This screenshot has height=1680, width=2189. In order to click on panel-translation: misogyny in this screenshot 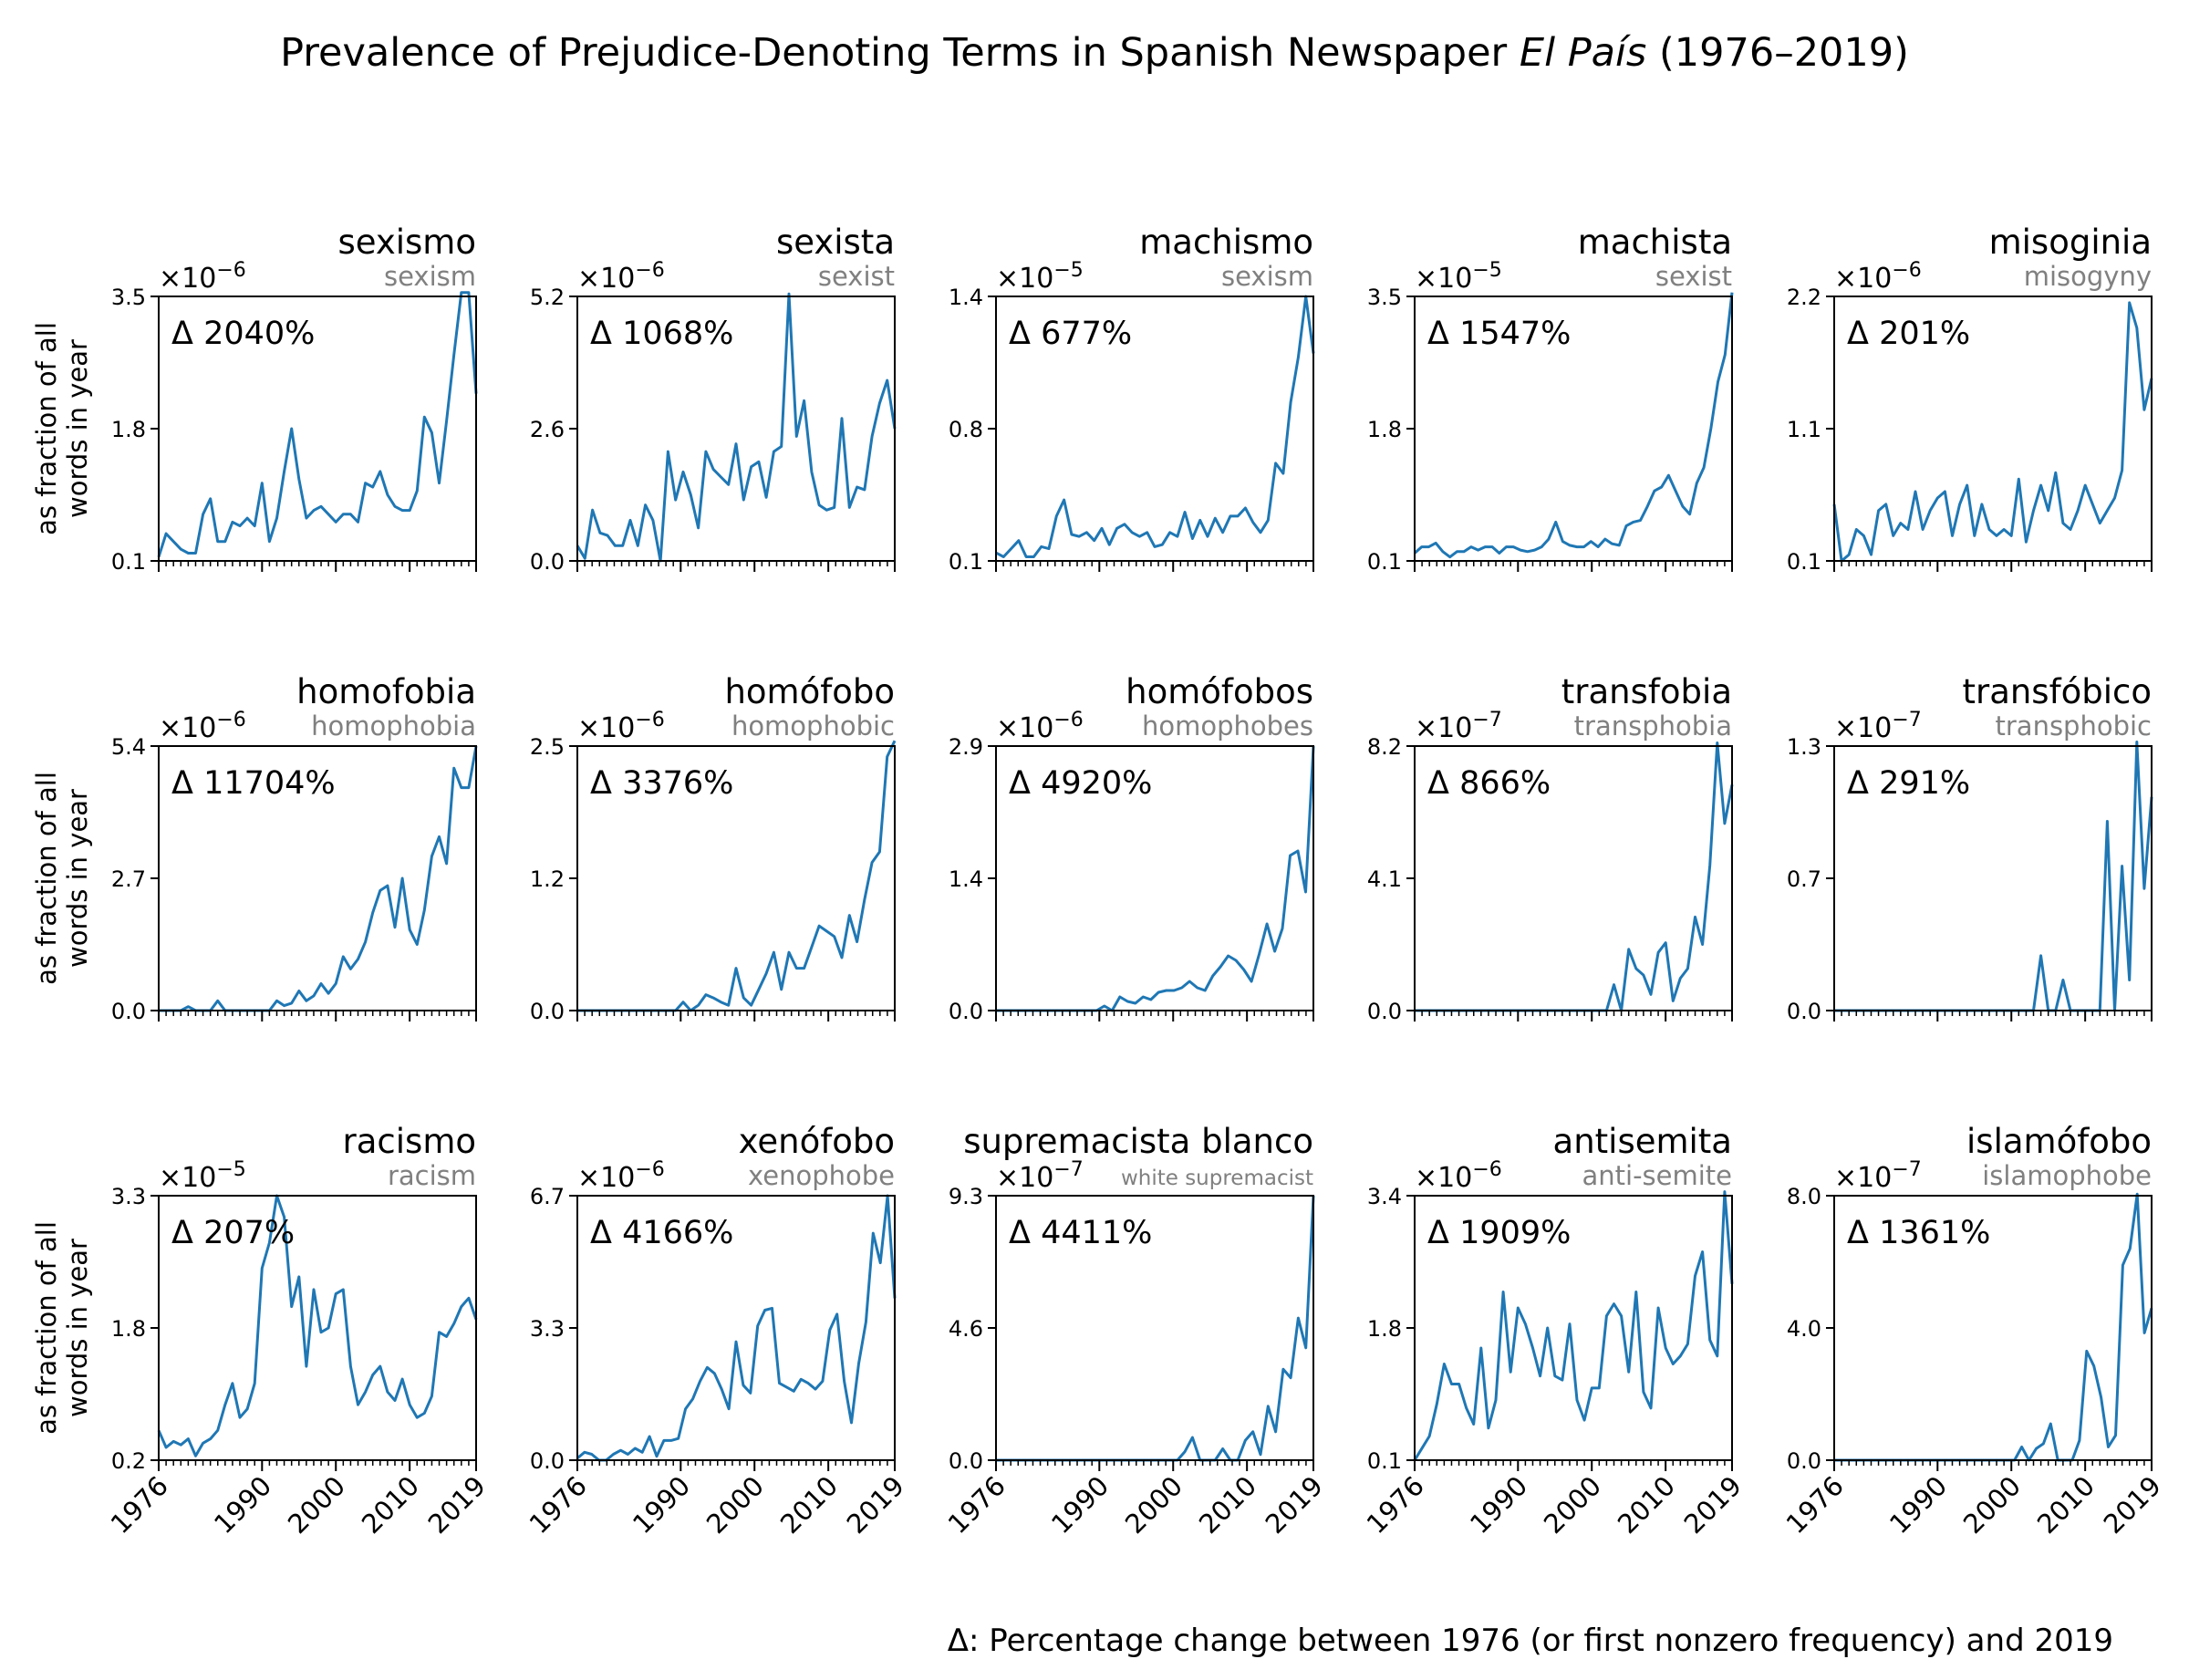, I will do `click(2088, 276)`.